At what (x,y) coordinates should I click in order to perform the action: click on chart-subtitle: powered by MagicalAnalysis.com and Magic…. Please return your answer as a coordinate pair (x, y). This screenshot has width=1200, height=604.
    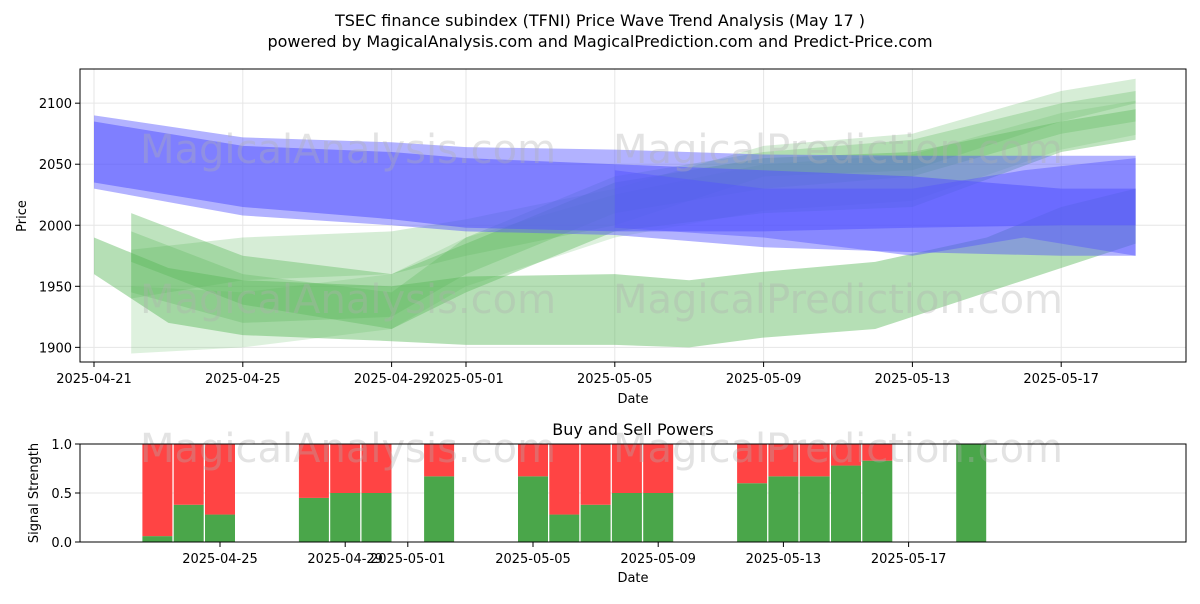
    Looking at the image, I should click on (599, 41).